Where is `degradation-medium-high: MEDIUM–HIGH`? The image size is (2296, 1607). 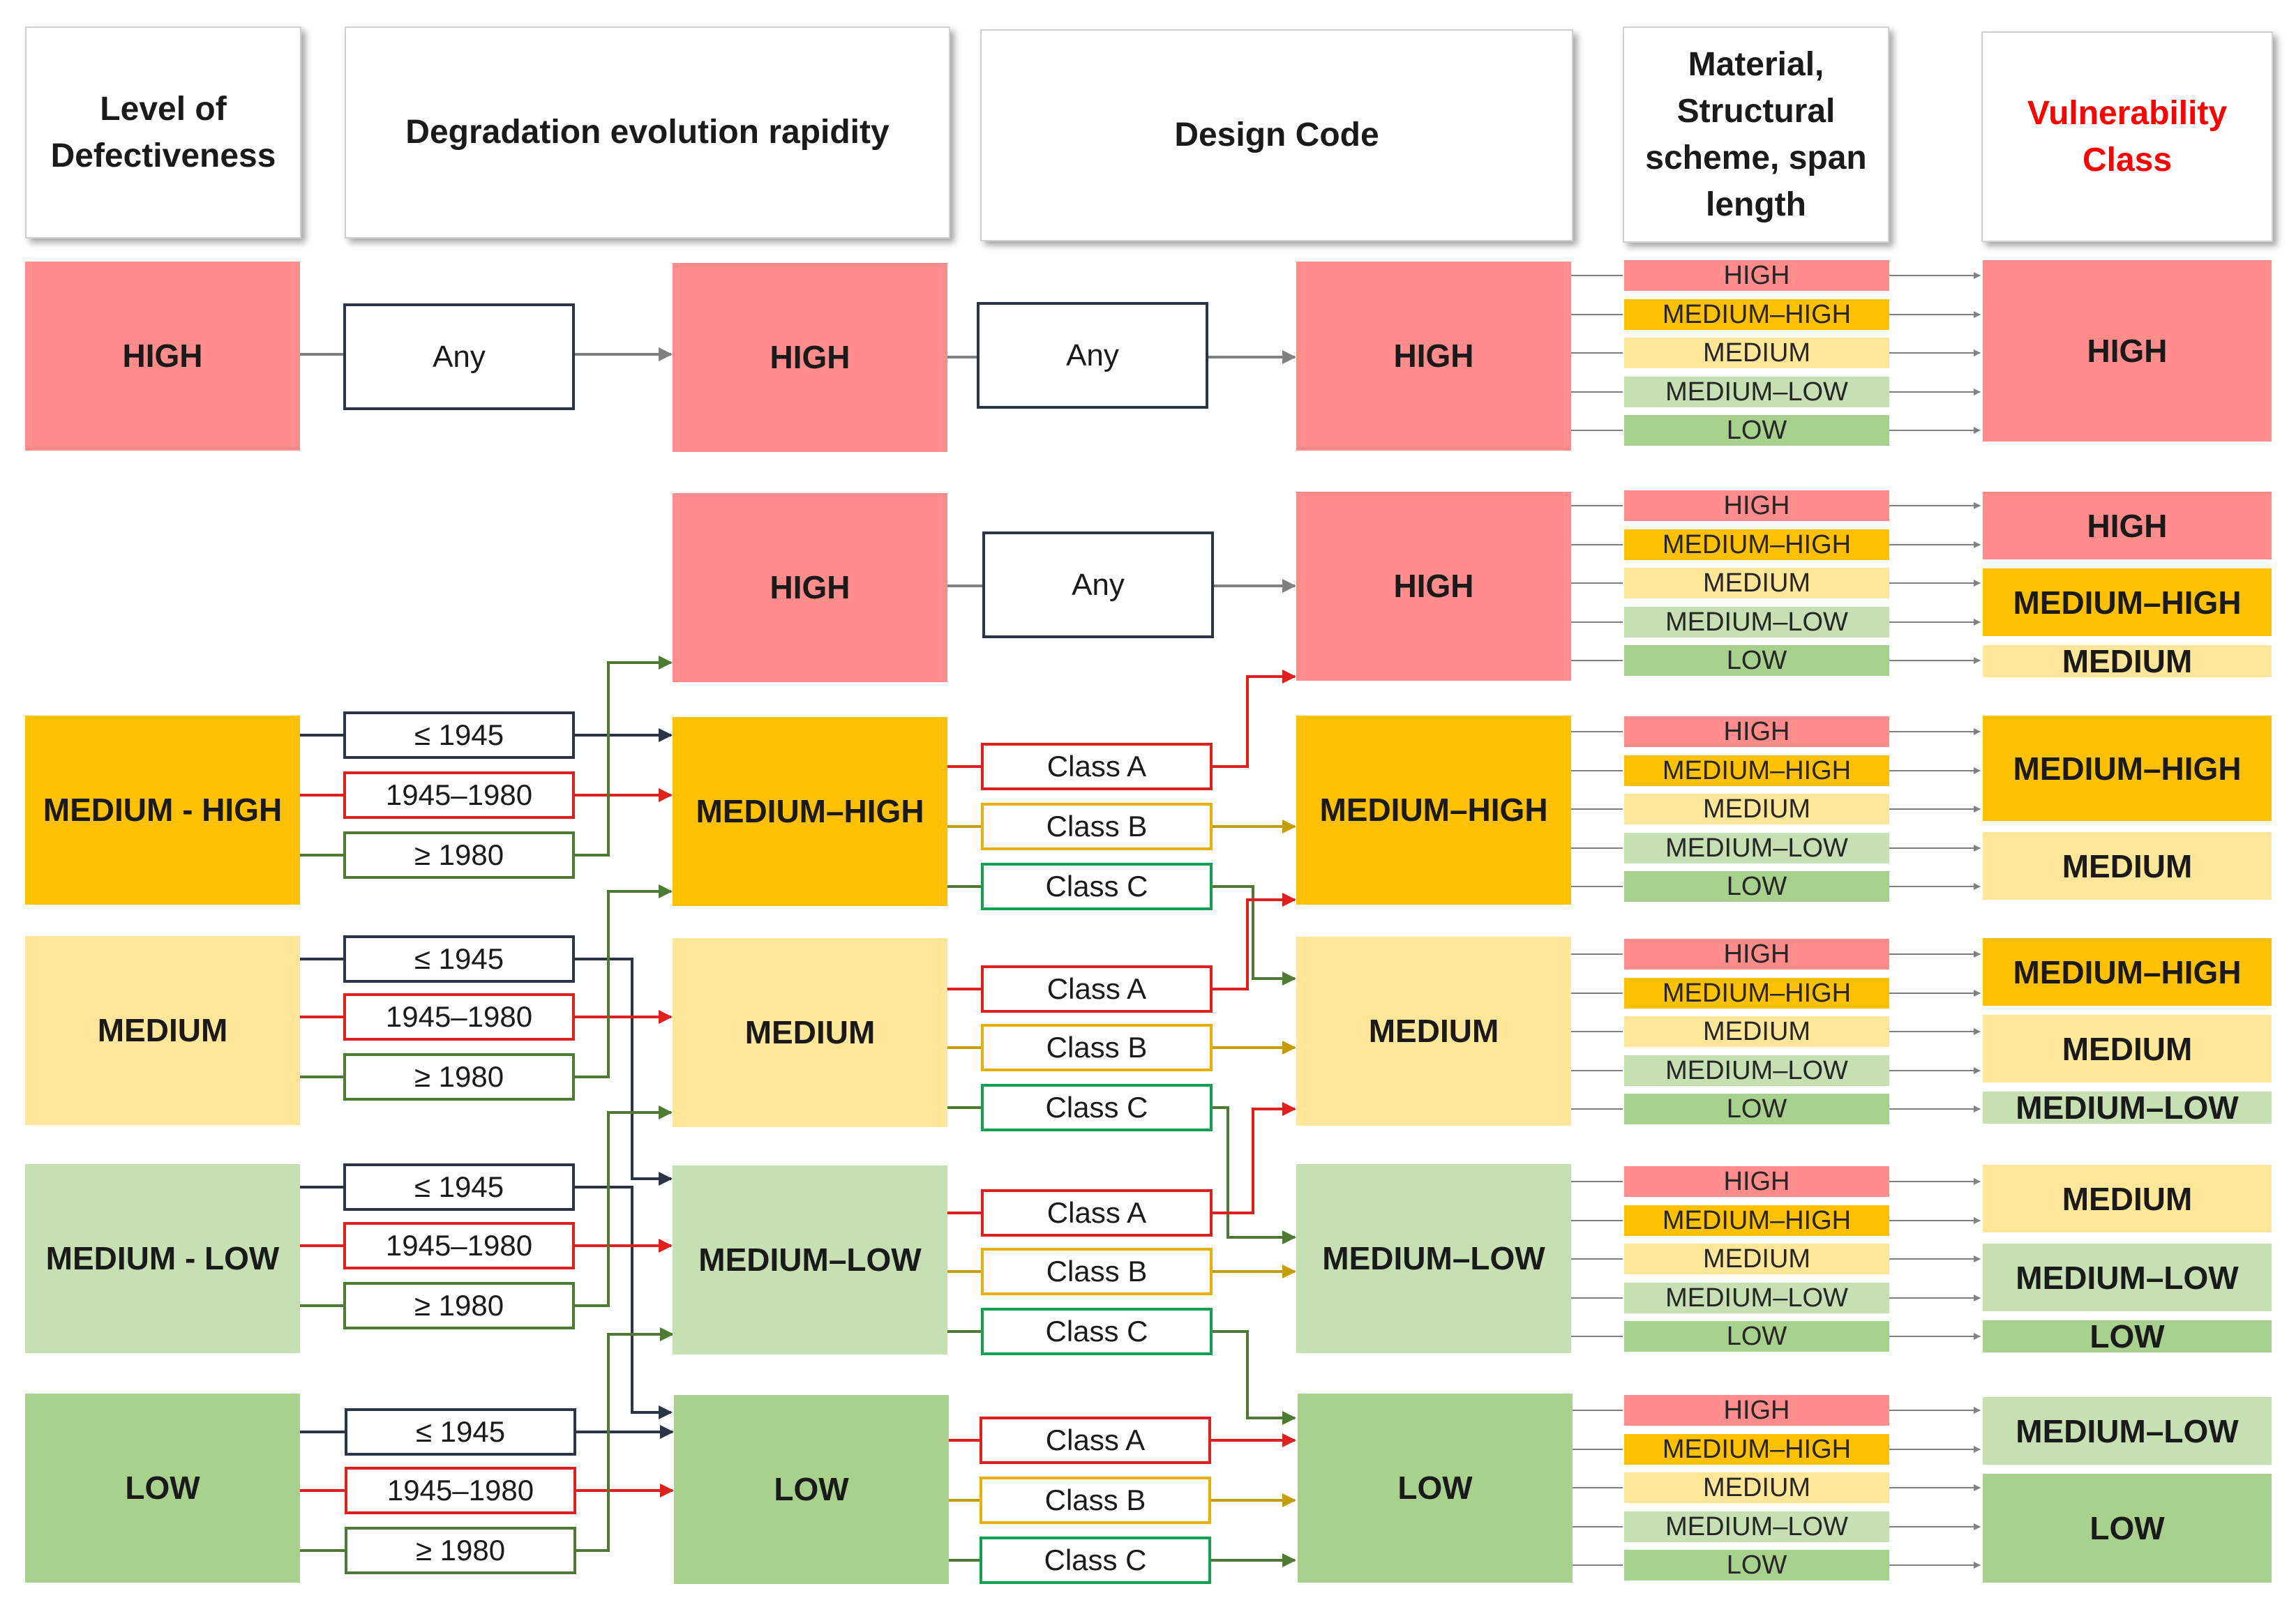 degradation-medium-high: MEDIUM–HIGH is located at coordinates (810, 811).